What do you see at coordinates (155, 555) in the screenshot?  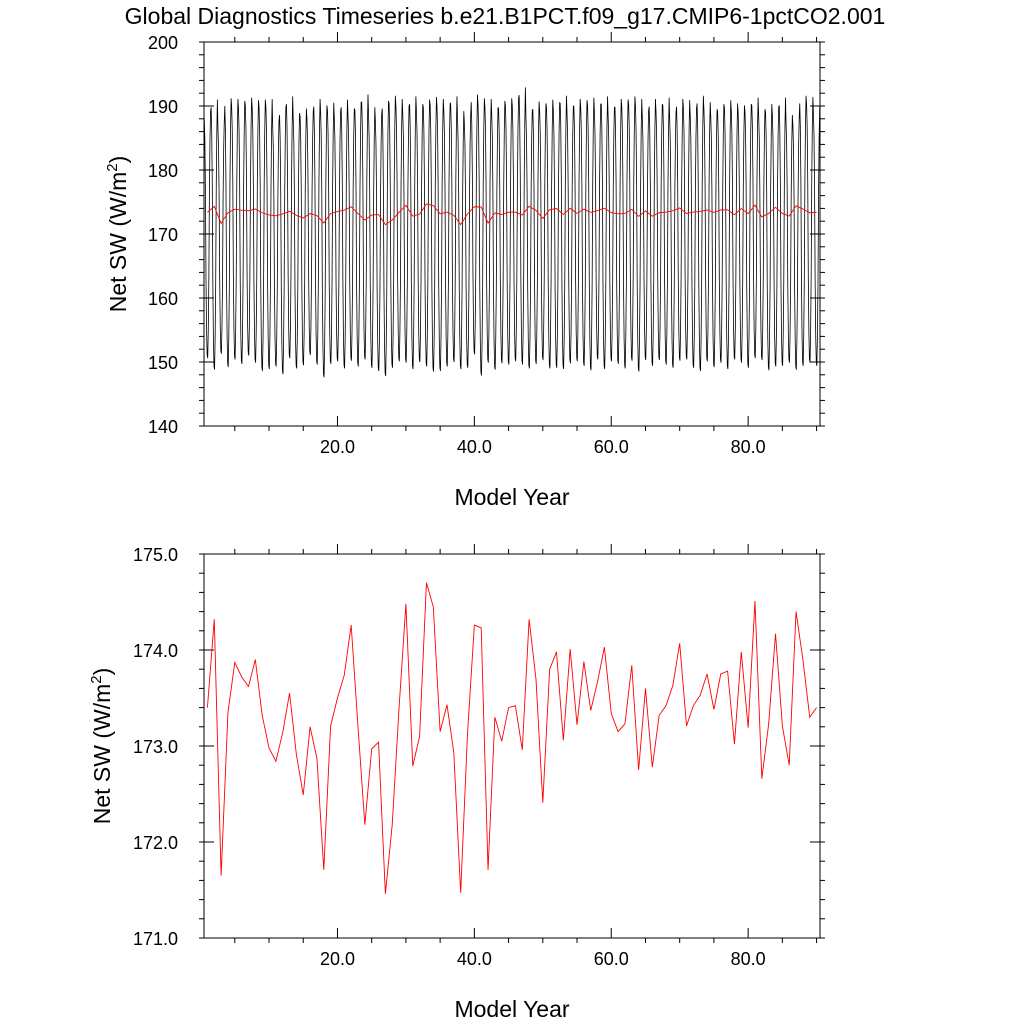 I see `bottom-y-tick-label: 175.0` at bounding box center [155, 555].